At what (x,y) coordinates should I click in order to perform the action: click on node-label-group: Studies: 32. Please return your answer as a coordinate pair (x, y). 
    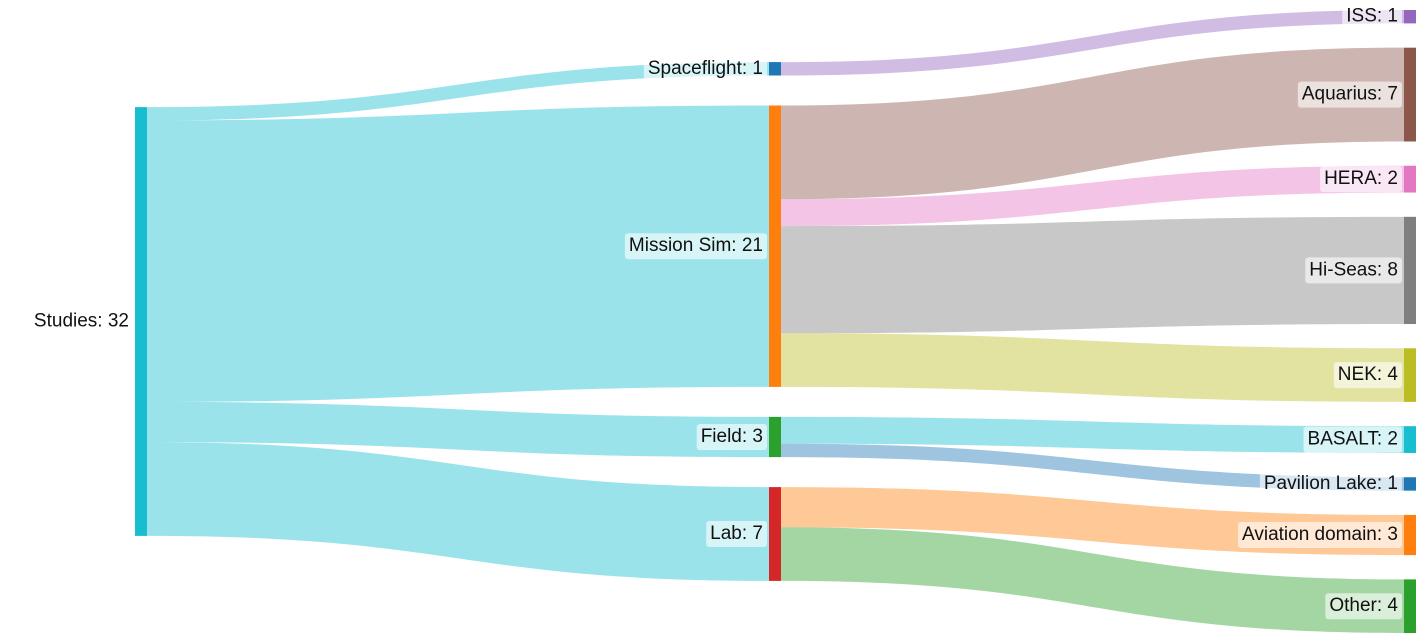
    Looking at the image, I should click on (81, 321).